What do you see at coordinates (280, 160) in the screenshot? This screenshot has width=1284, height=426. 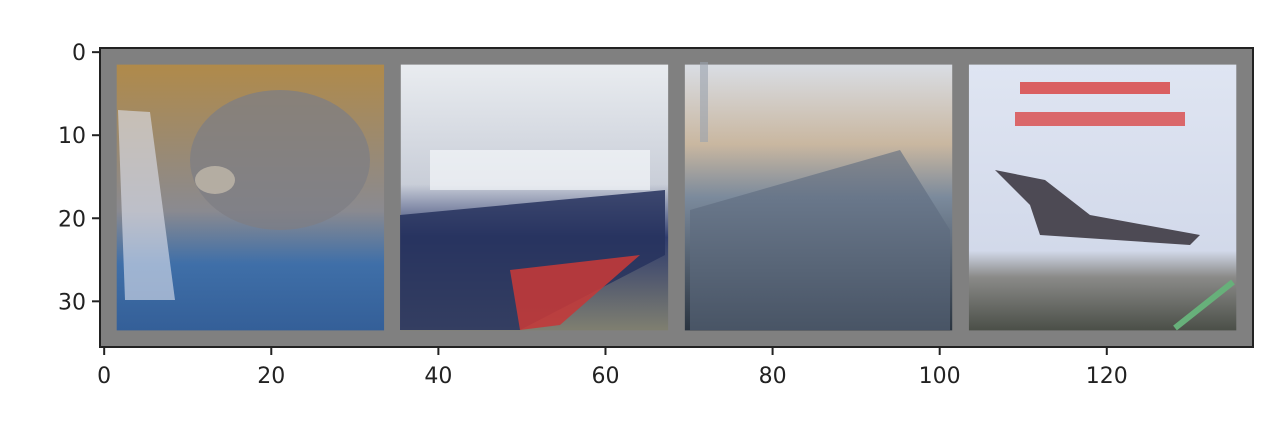 I see `cat-head-shape` at bounding box center [280, 160].